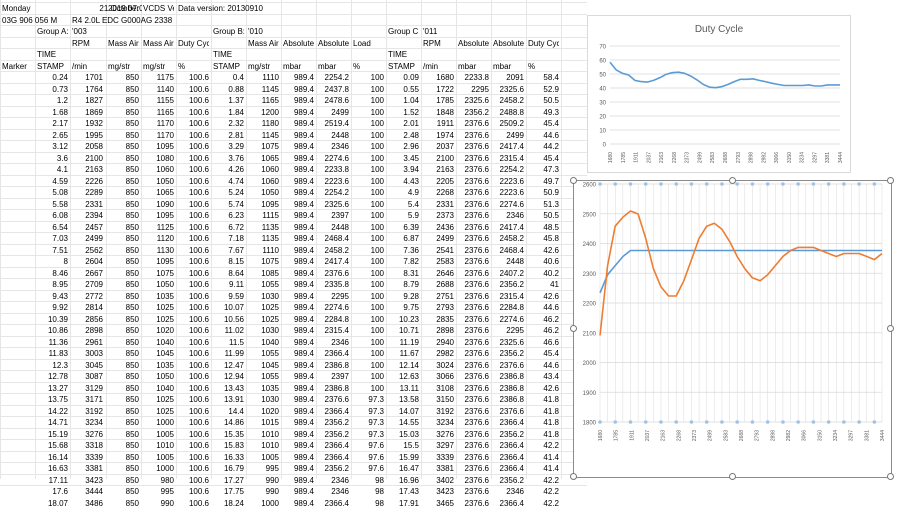 The height and width of the screenshot is (509, 900). What do you see at coordinates (270, 215) in the screenshot?
I see `data-cell: 1115` at bounding box center [270, 215].